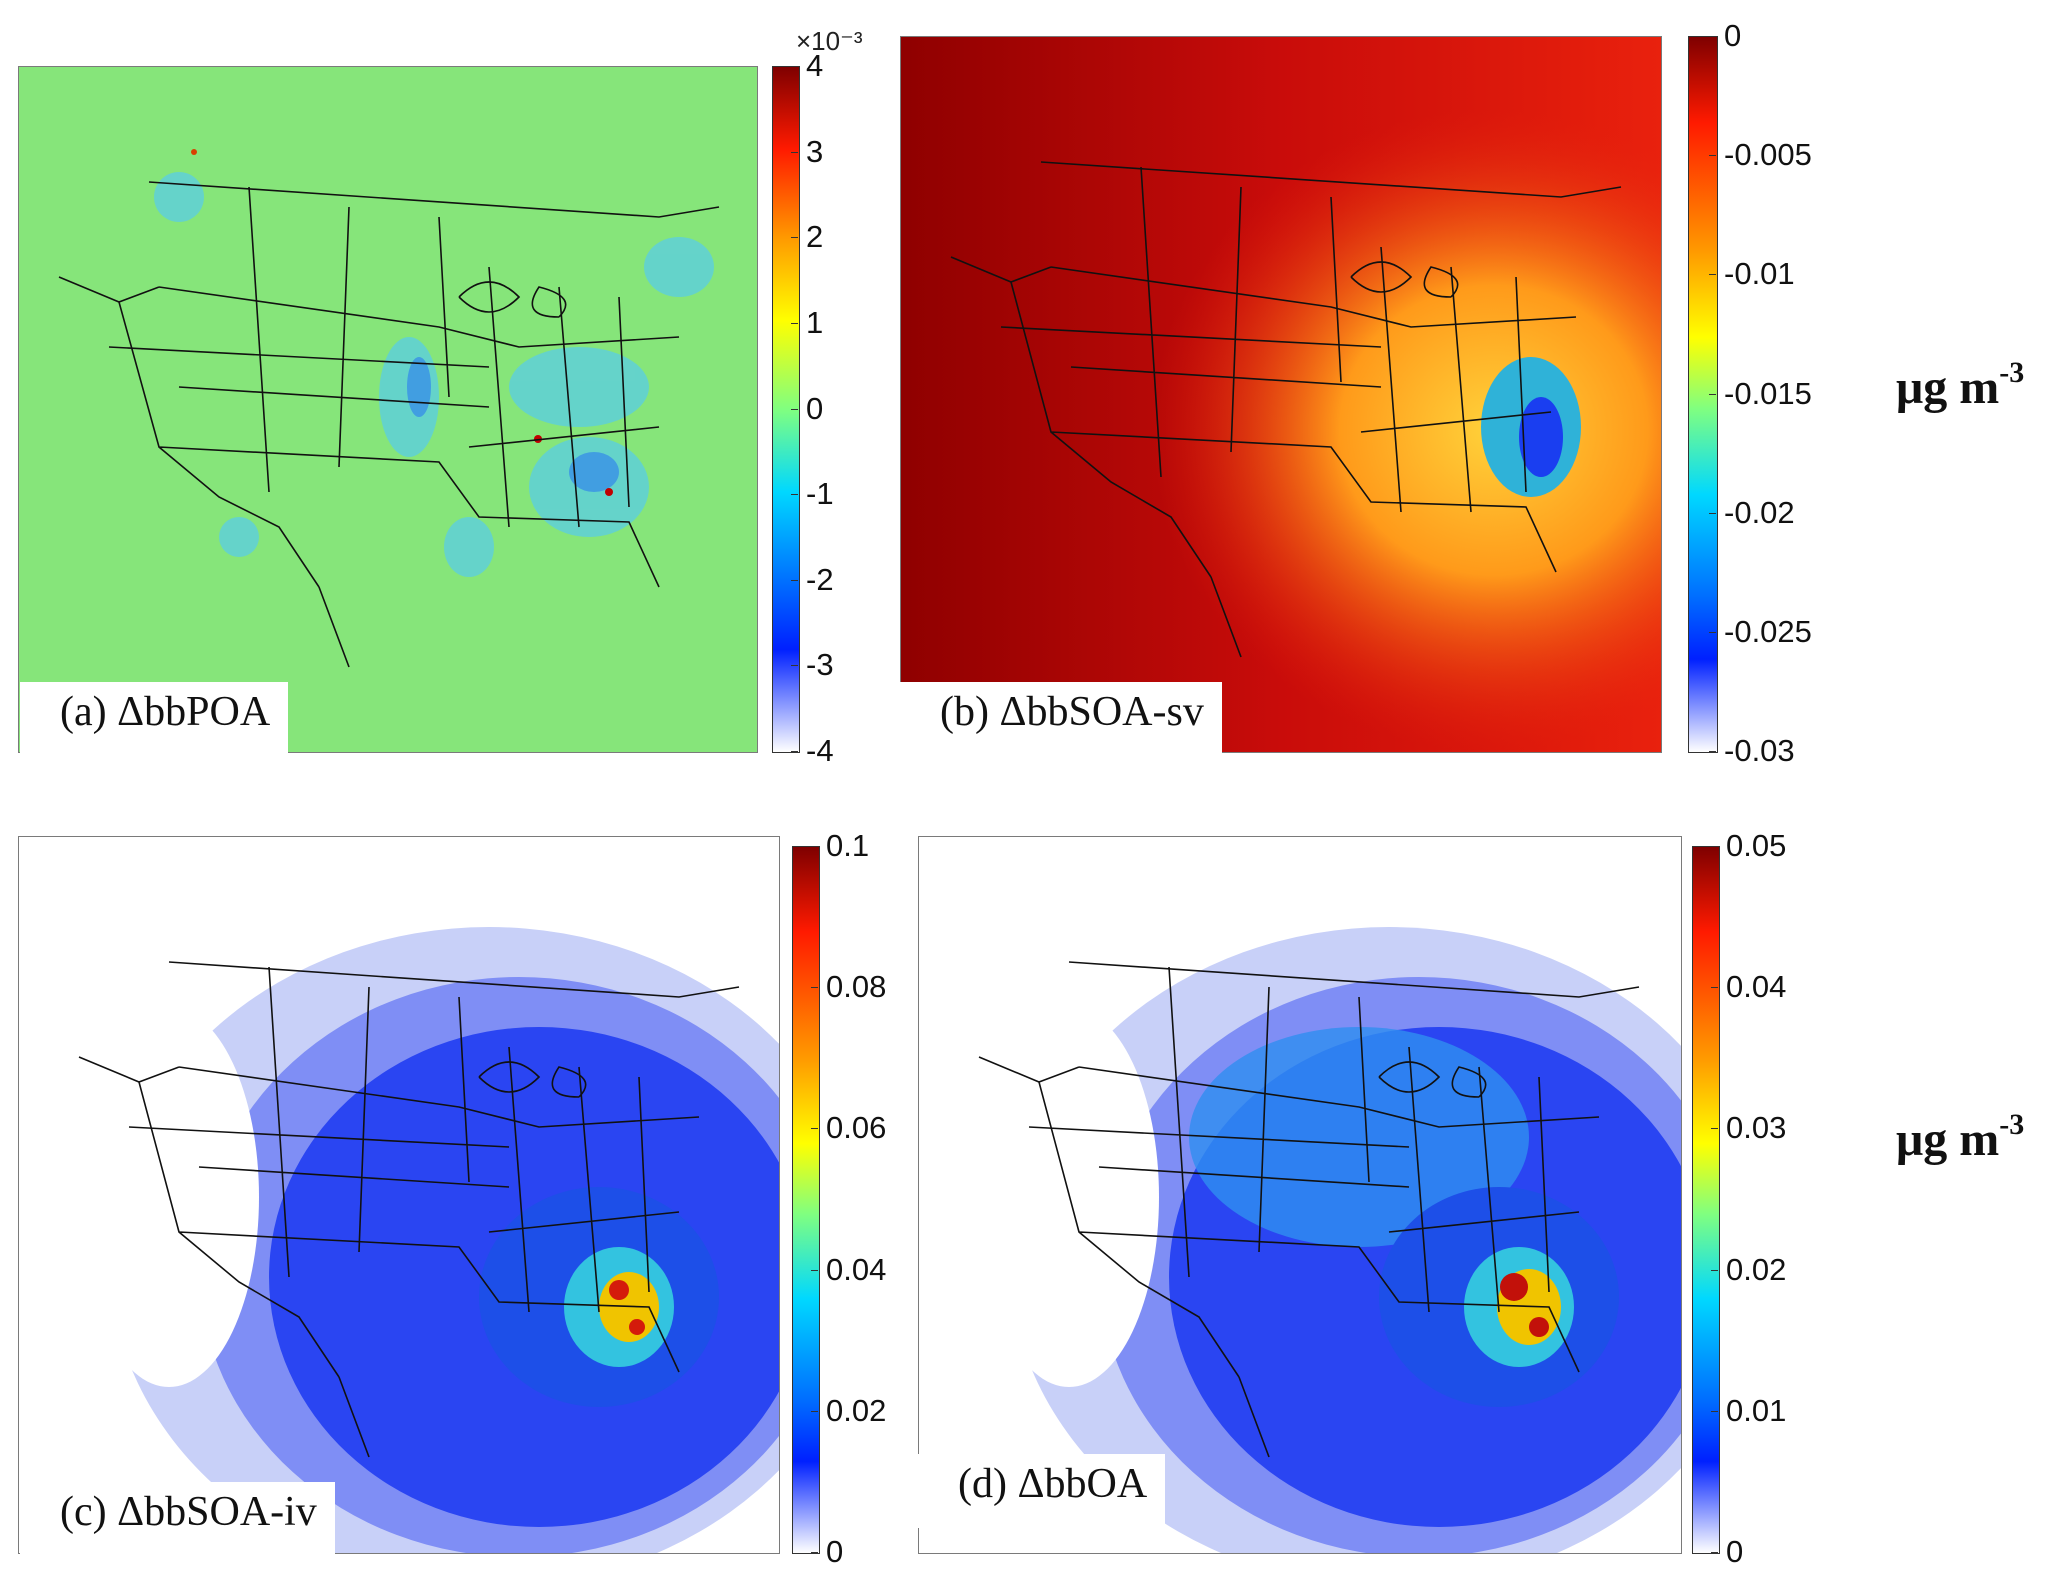 The height and width of the screenshot is (1585, 2067). What do you see at coordinates (1286, 409) in the screenshot?
I see `map-b-boundaries` at bounding box center [1286, 409].